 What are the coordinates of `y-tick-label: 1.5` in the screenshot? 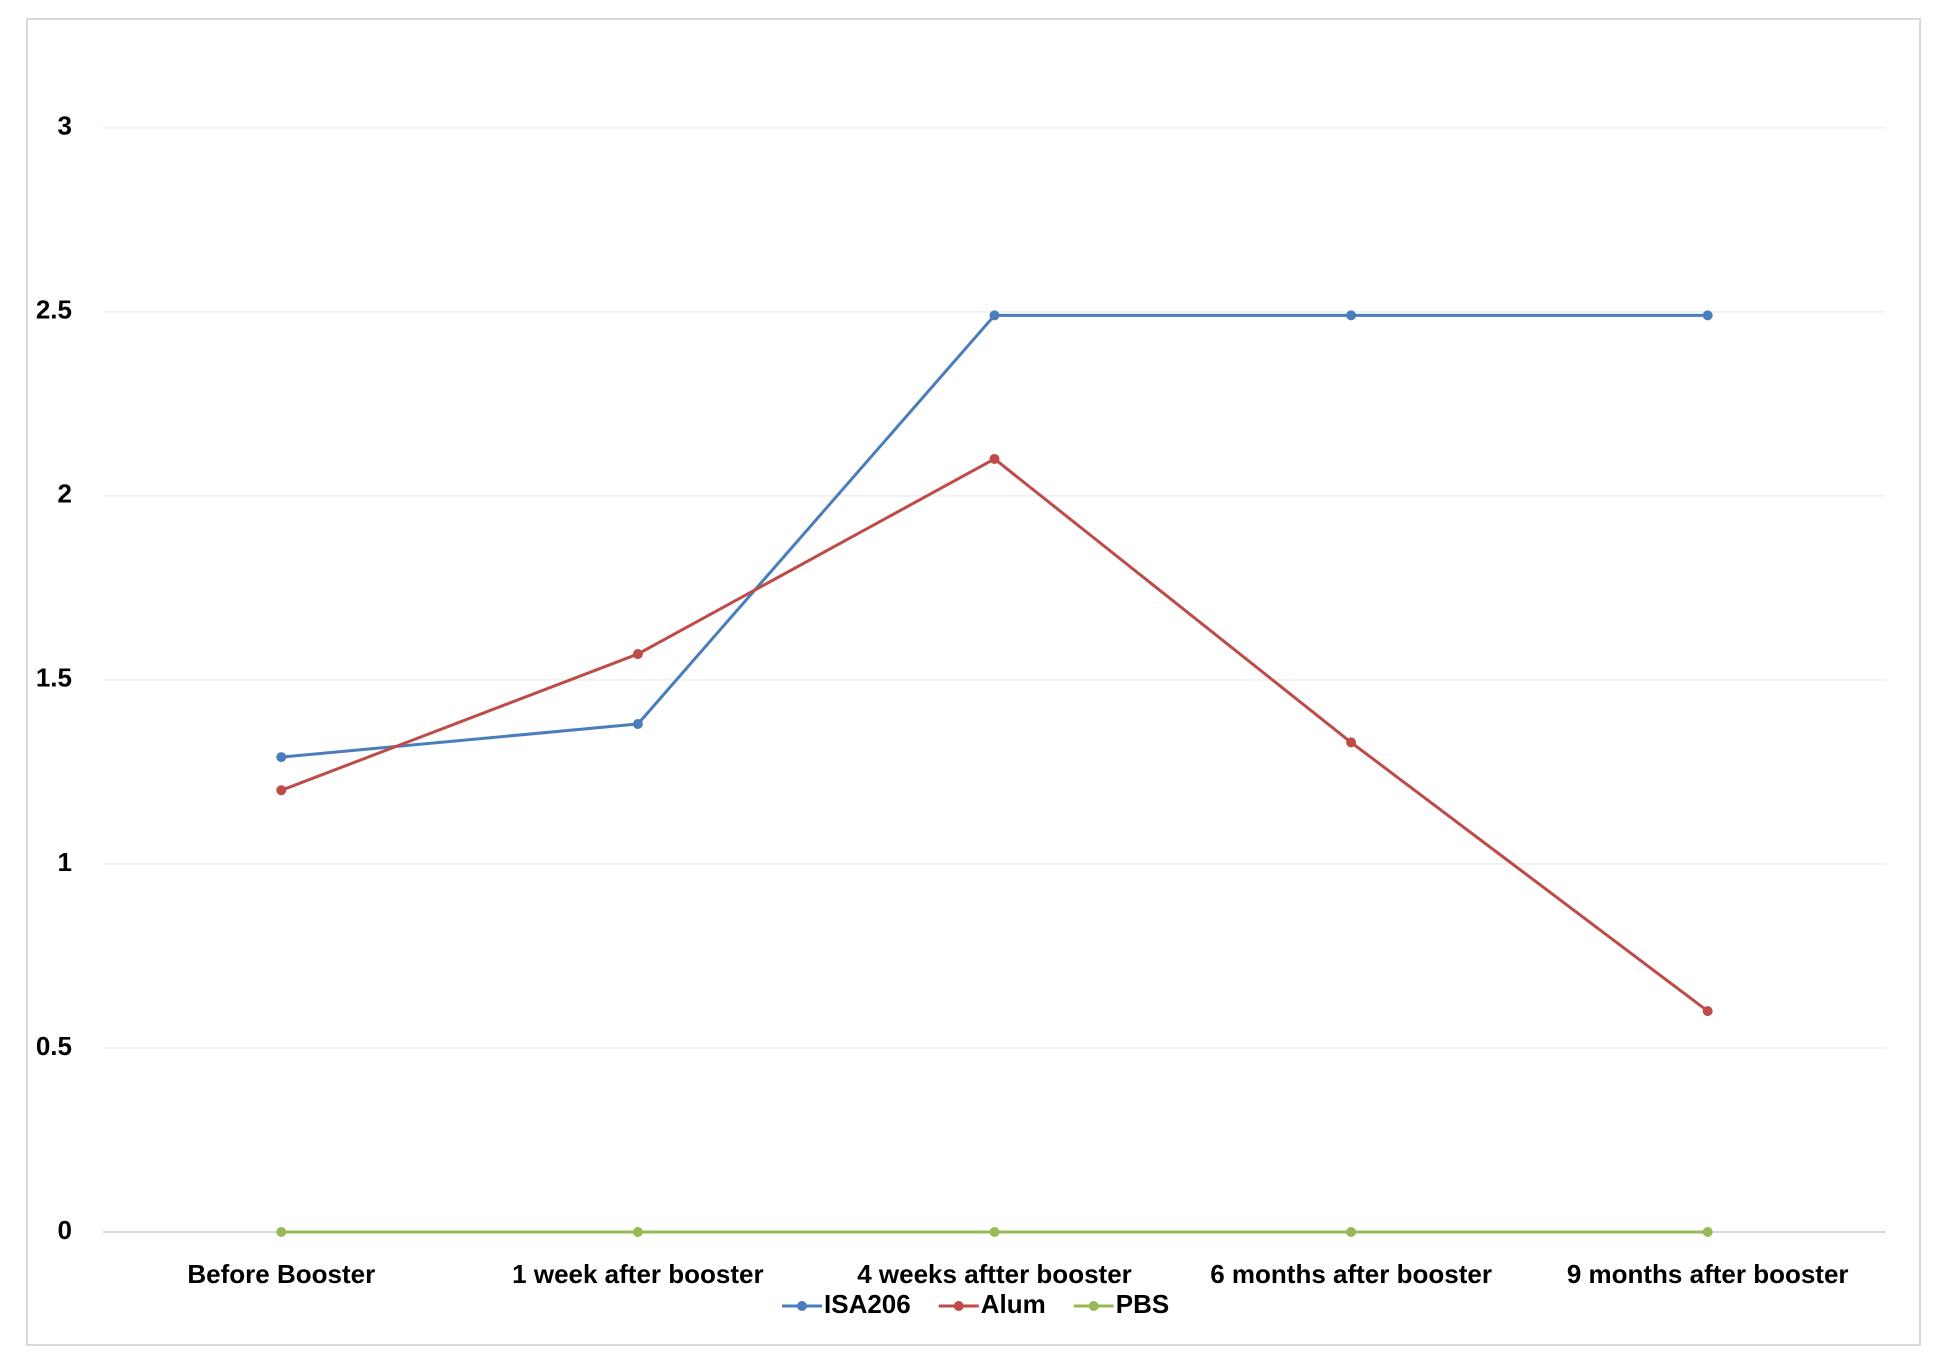 It's located at (54, 678).